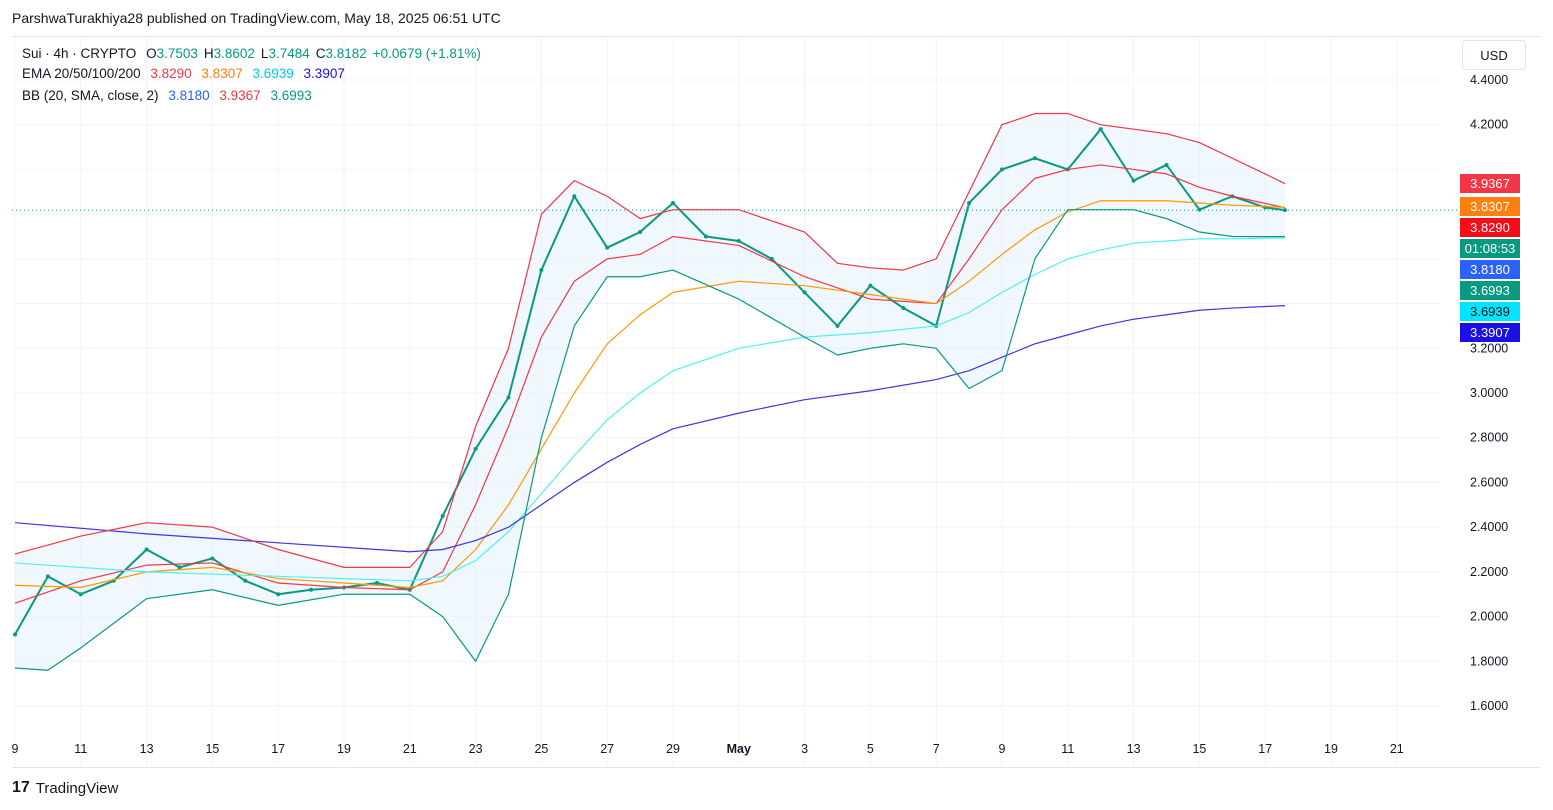 The width and height of the screenshot is (1553, 810). Describe the element at coordinates (1489, 125) in the screenshot. I see `y-tick-label: 4.2000` at that location.